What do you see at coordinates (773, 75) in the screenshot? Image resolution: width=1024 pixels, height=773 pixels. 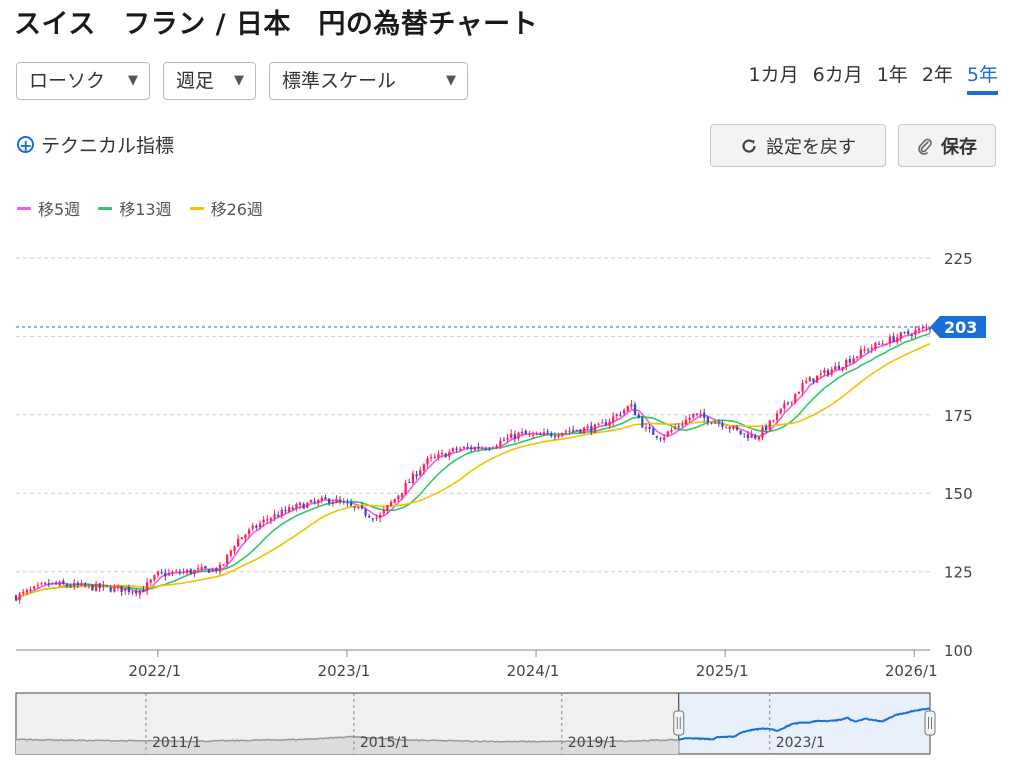 I see `period-tab-1m: 1カ月` at bounding box center [773, 75].